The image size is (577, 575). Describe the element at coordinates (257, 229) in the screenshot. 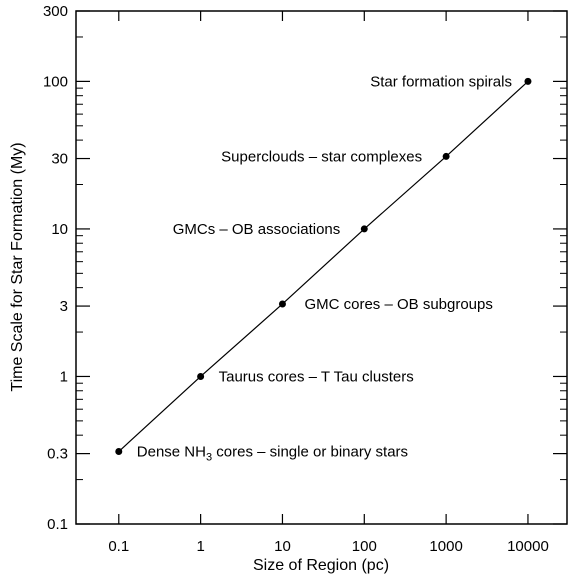

I see `point-label: GMCs – OB associations` at that location.